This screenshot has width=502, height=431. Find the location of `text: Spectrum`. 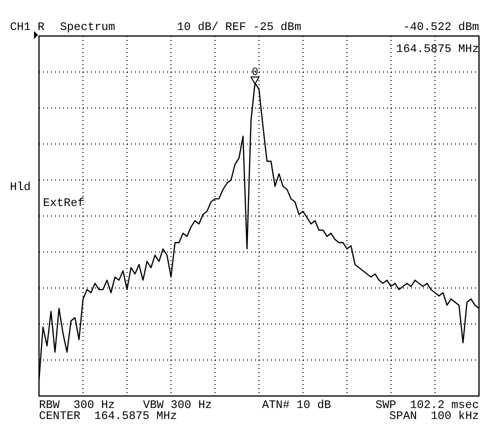

text: Spectrum is located at coordinates (88, 27).